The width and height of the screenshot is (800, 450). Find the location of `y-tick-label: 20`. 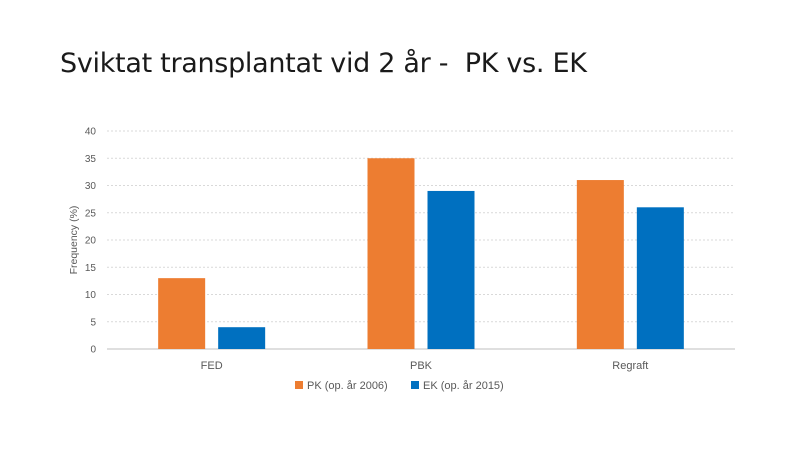

y-tick-label: 20 is located at coordinates (91, 241).